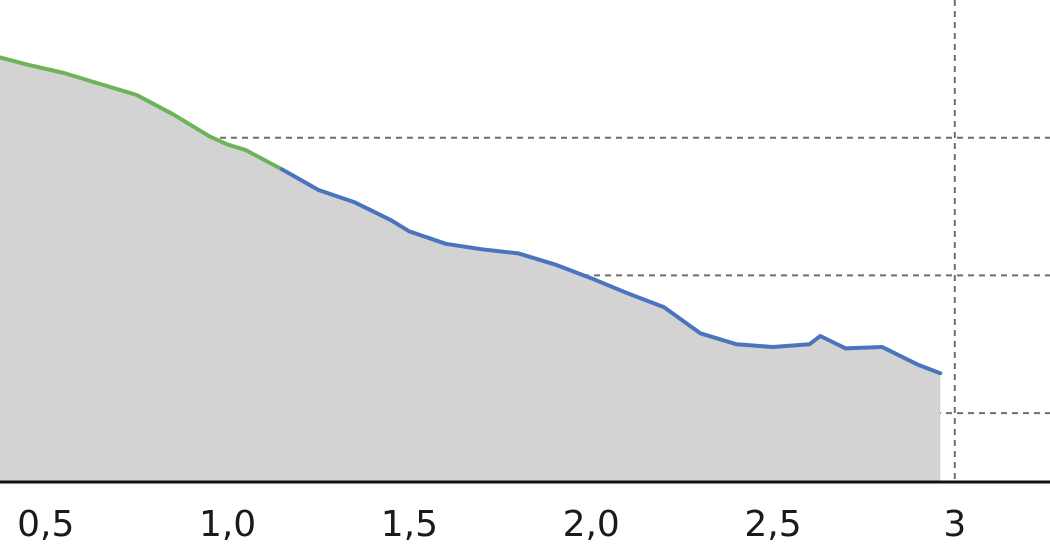 This screenshot has width=1050, height=560. What do you see at coordinates (954, 524) in the screenshot?
I see `x-tick-label: 3` at bounding box center [954, 524].